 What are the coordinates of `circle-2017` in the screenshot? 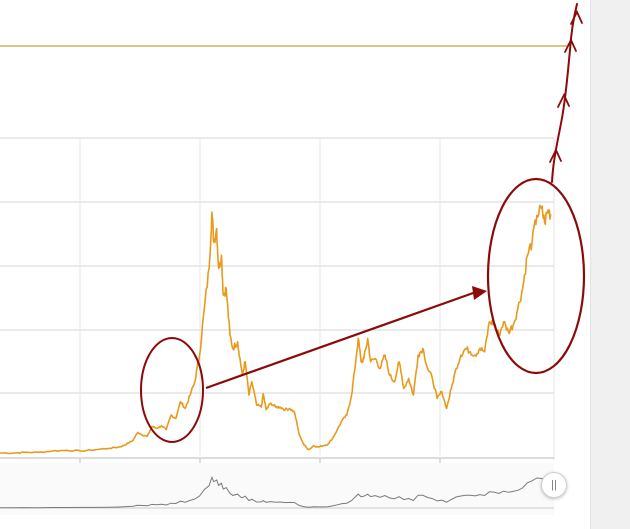 It's located at (172, 390).